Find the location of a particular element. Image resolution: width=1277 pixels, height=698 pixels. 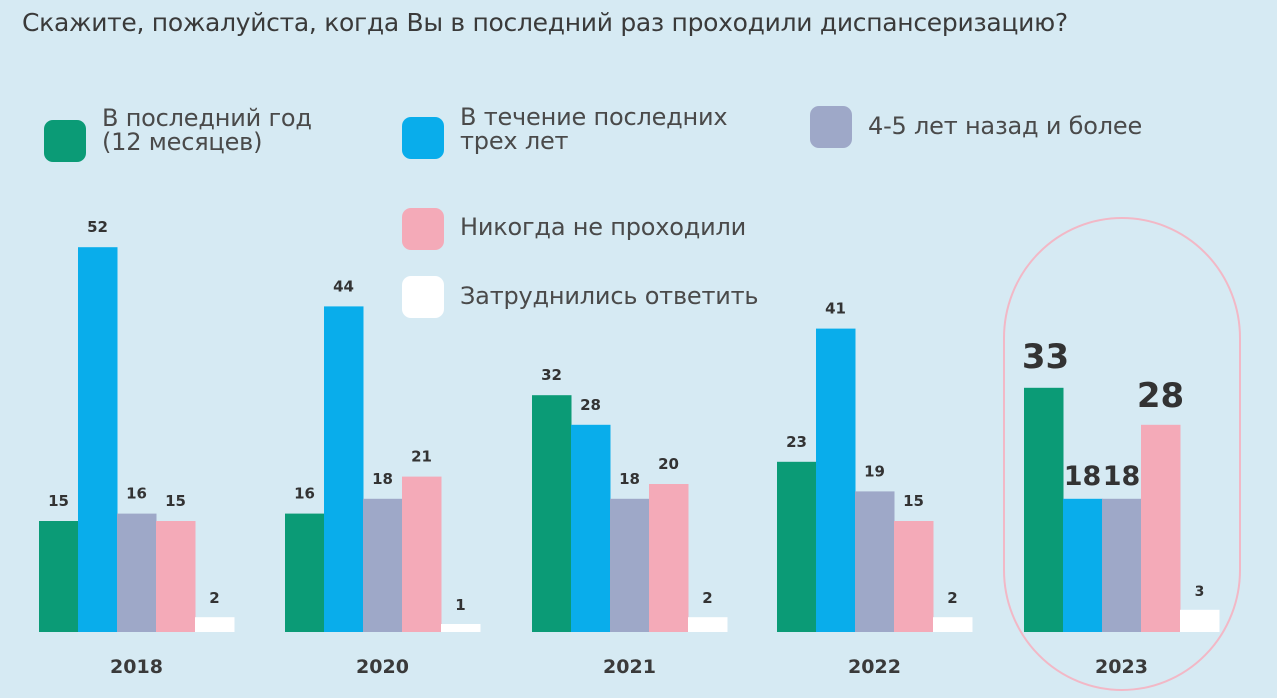

legend-item-hard: Затруднились ответить is located at coordinates (580, 297).